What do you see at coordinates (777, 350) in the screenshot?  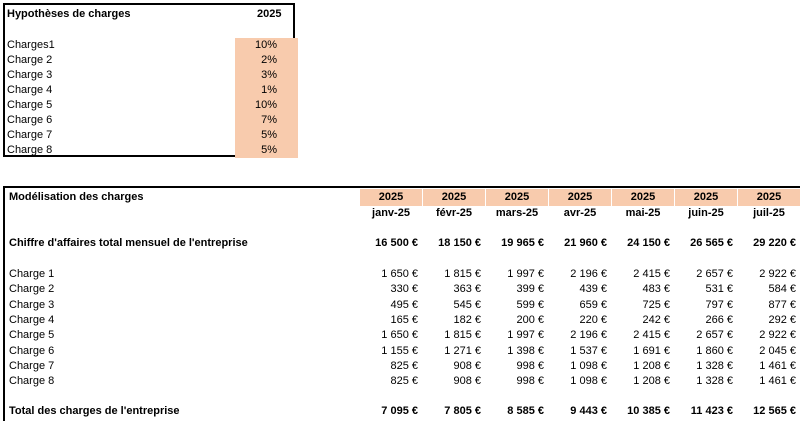 I see `charge-value: 2 045 €` at bounding box center [777, 350].